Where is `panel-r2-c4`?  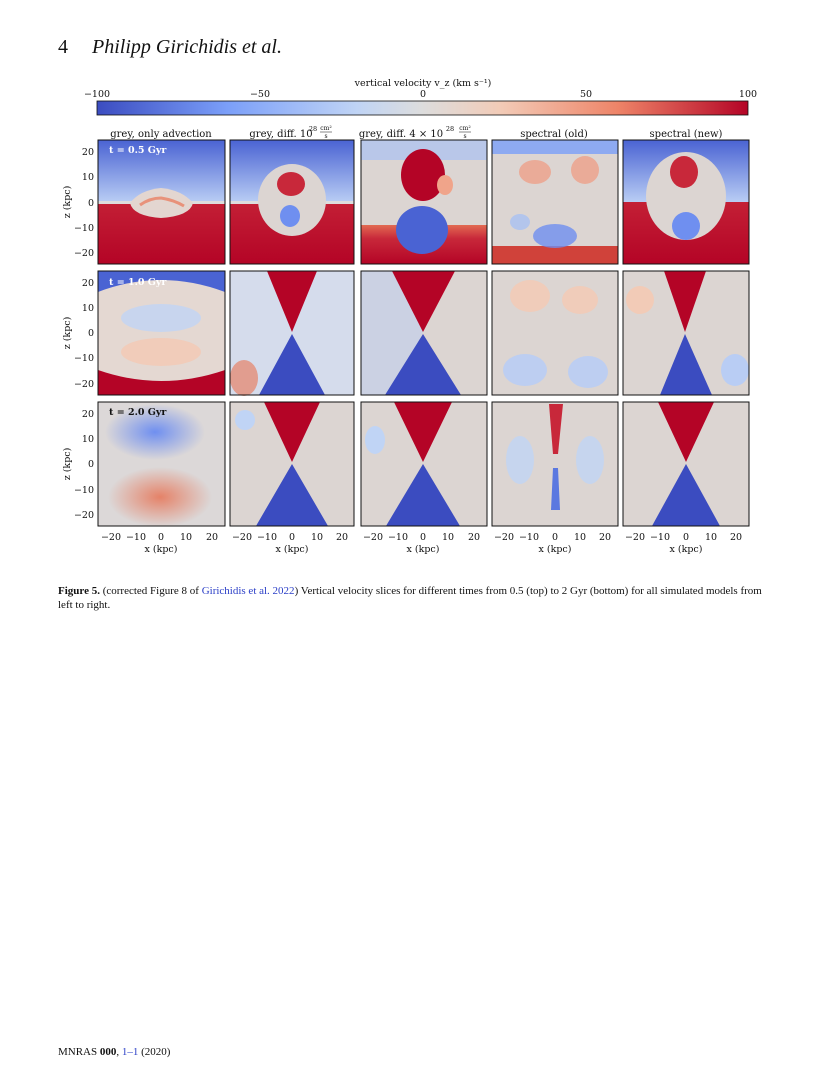
panel-r2-c4 is located at coordinates (555, 333).